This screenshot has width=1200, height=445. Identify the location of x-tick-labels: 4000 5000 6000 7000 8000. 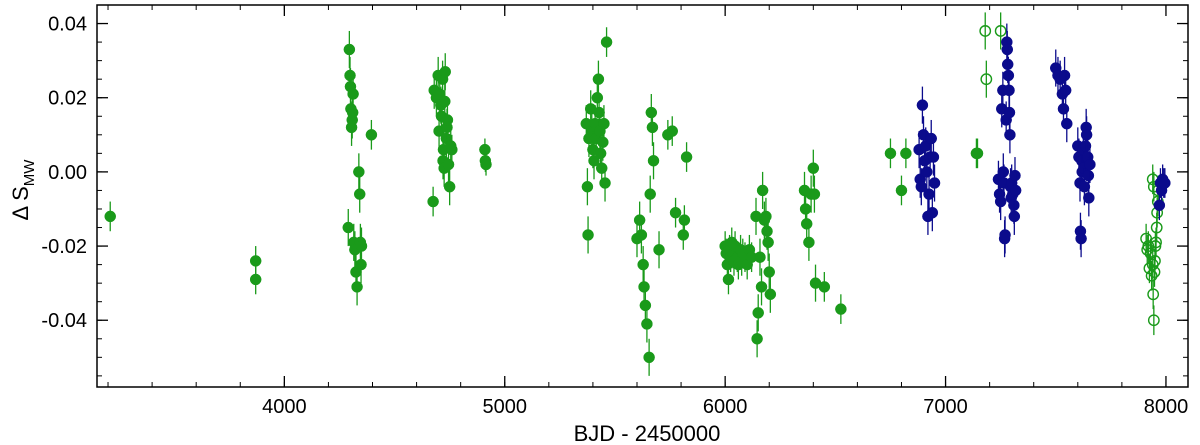
(725, 407).